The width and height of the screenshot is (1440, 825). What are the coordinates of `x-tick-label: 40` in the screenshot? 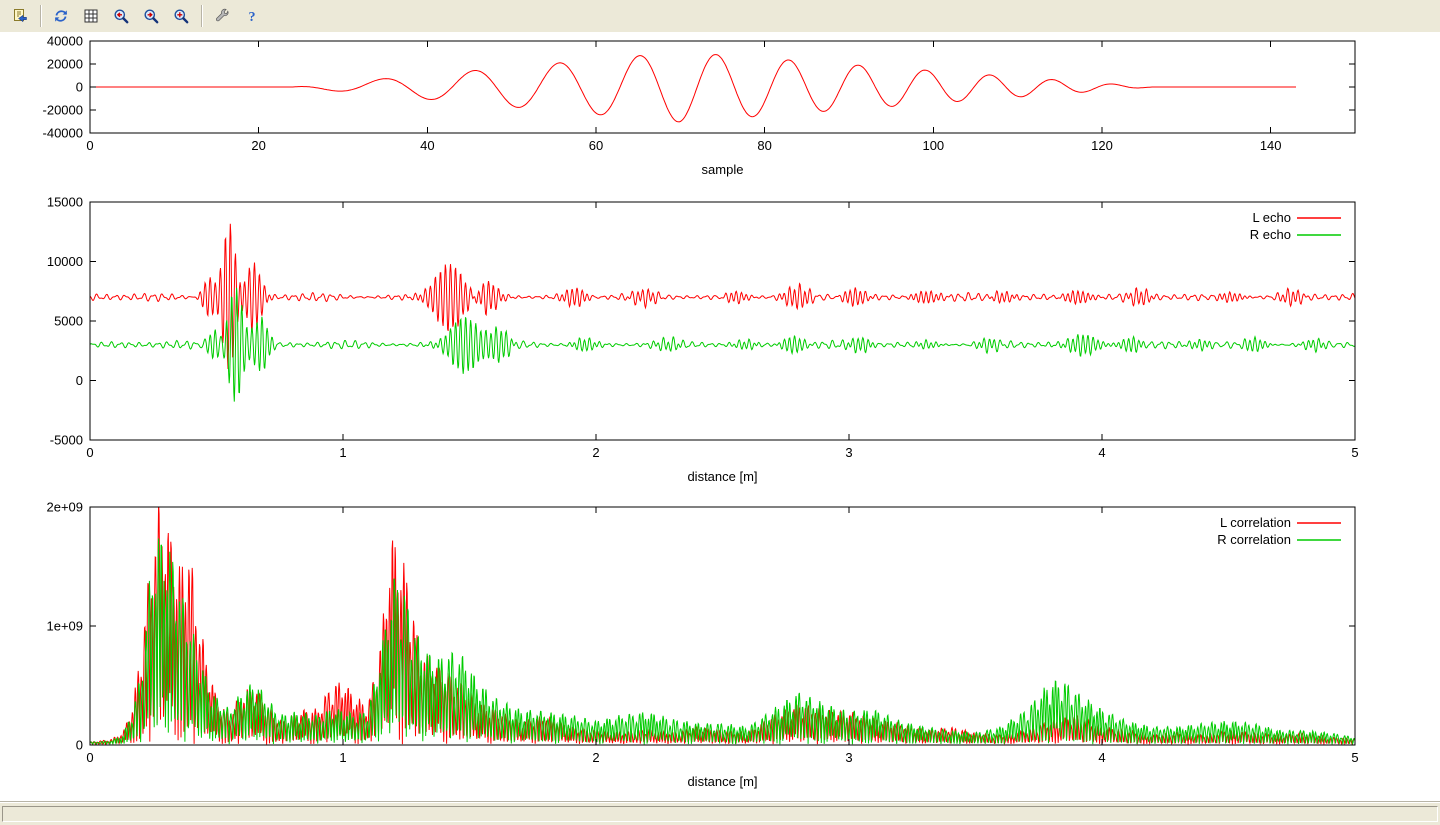 It's located at (427, 145).